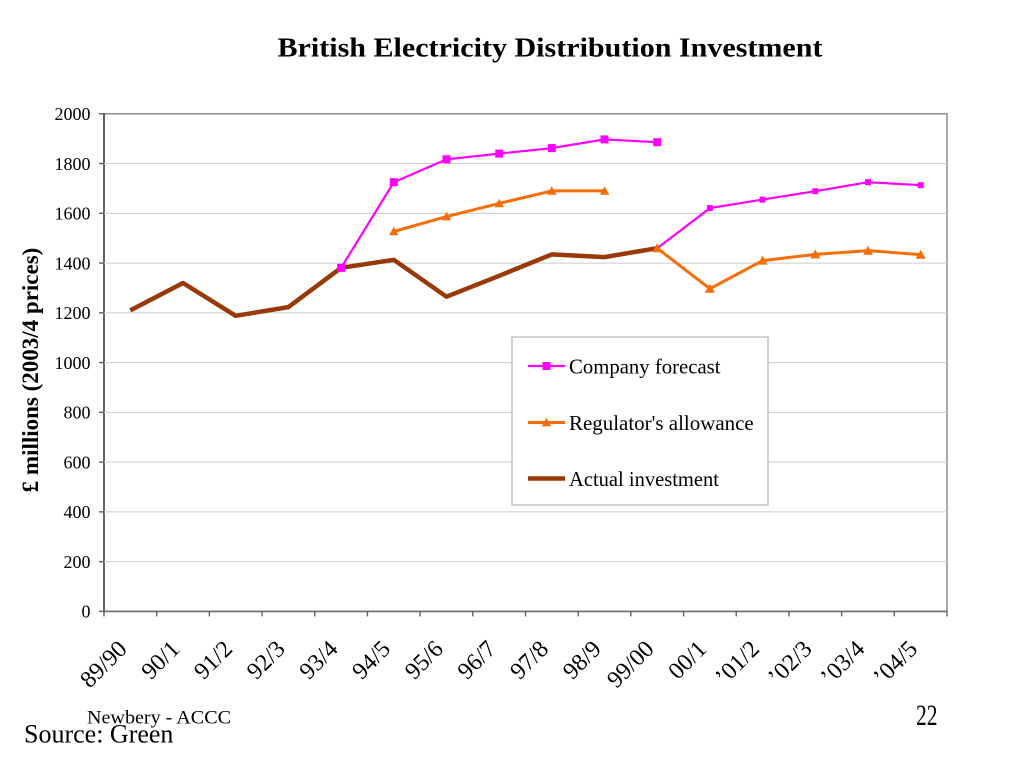 Image resolution: width=1024 pixels, height=768 pixels. Describe the element at coordinates (98, 734) in the screenshot. I see `svg-text: Source: Green` at that location.